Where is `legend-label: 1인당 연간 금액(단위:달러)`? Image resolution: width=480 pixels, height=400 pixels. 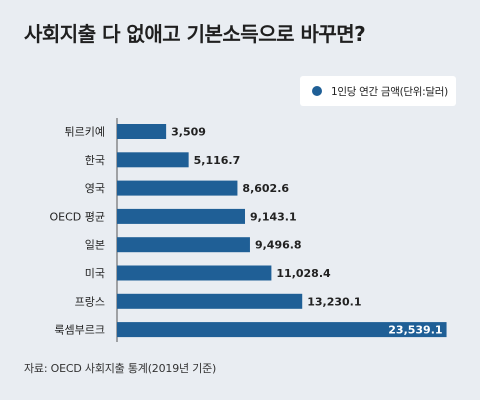
legend-label: 1인당 연간 금액(단위:달러) is located at coordinates (389, 91).